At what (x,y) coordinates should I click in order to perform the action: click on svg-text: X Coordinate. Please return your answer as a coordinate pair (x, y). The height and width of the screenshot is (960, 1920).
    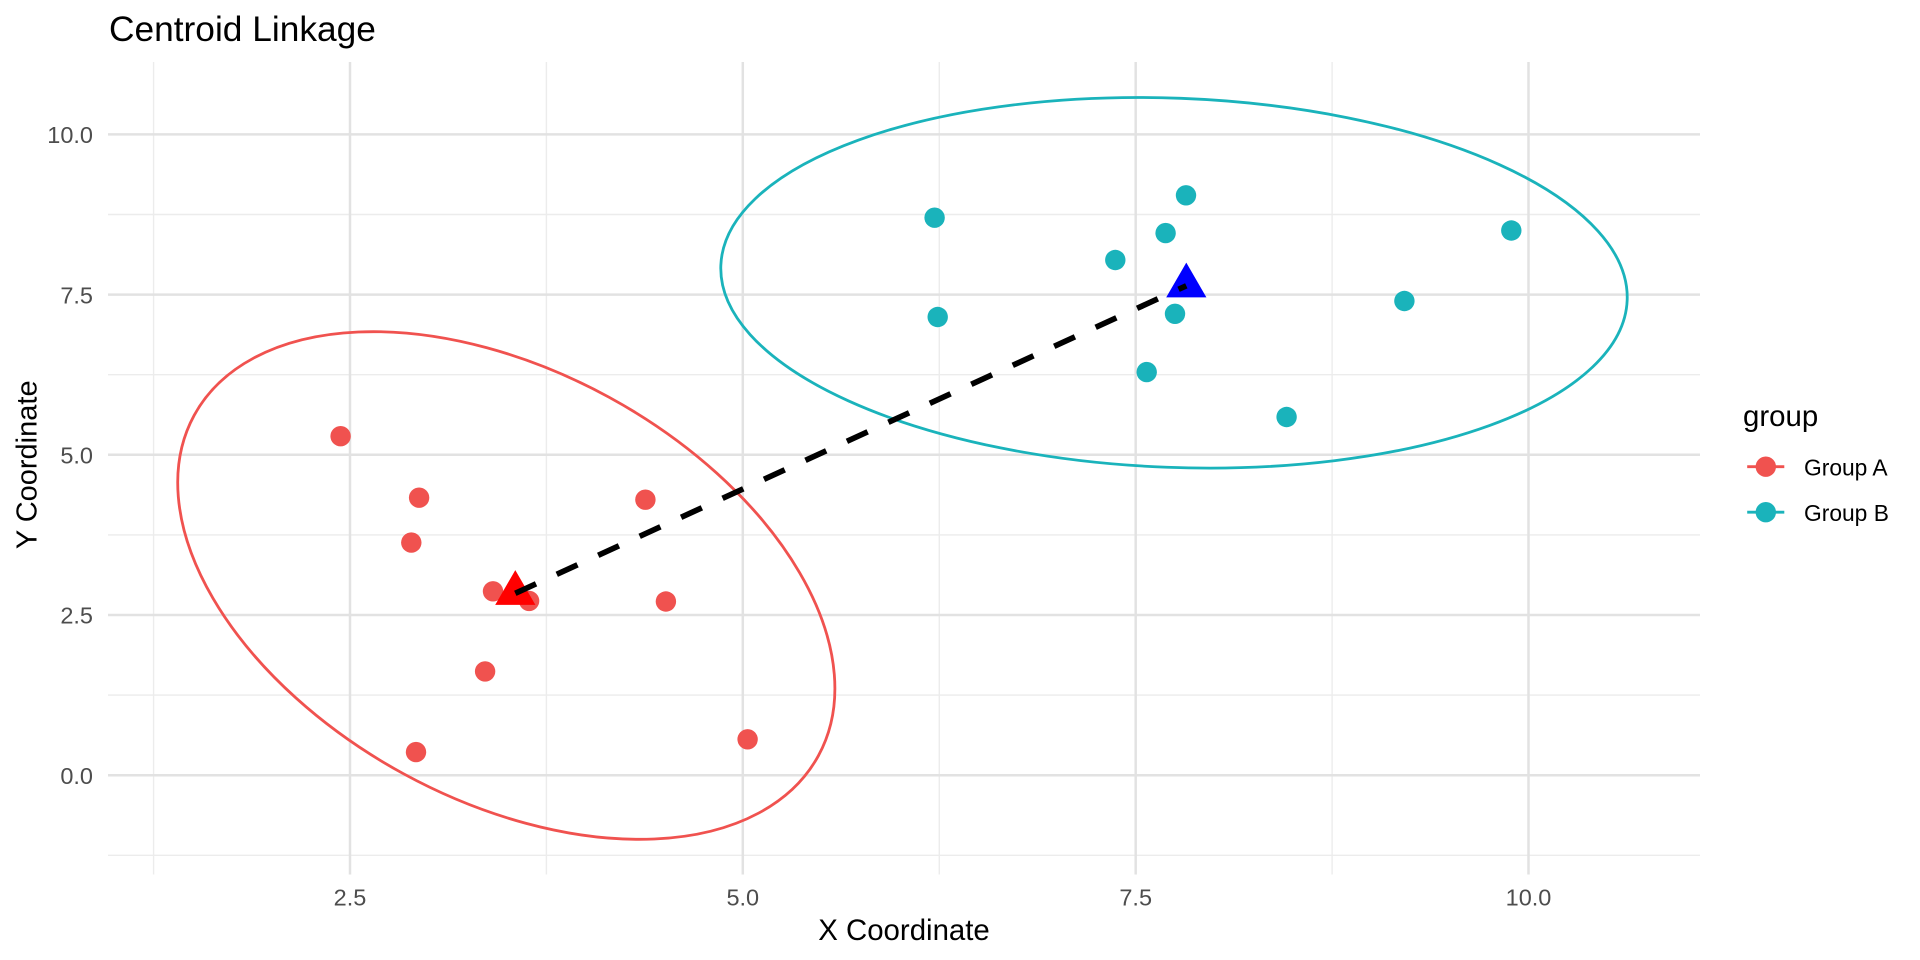
    Looking at the image, I should click on (904, 930).